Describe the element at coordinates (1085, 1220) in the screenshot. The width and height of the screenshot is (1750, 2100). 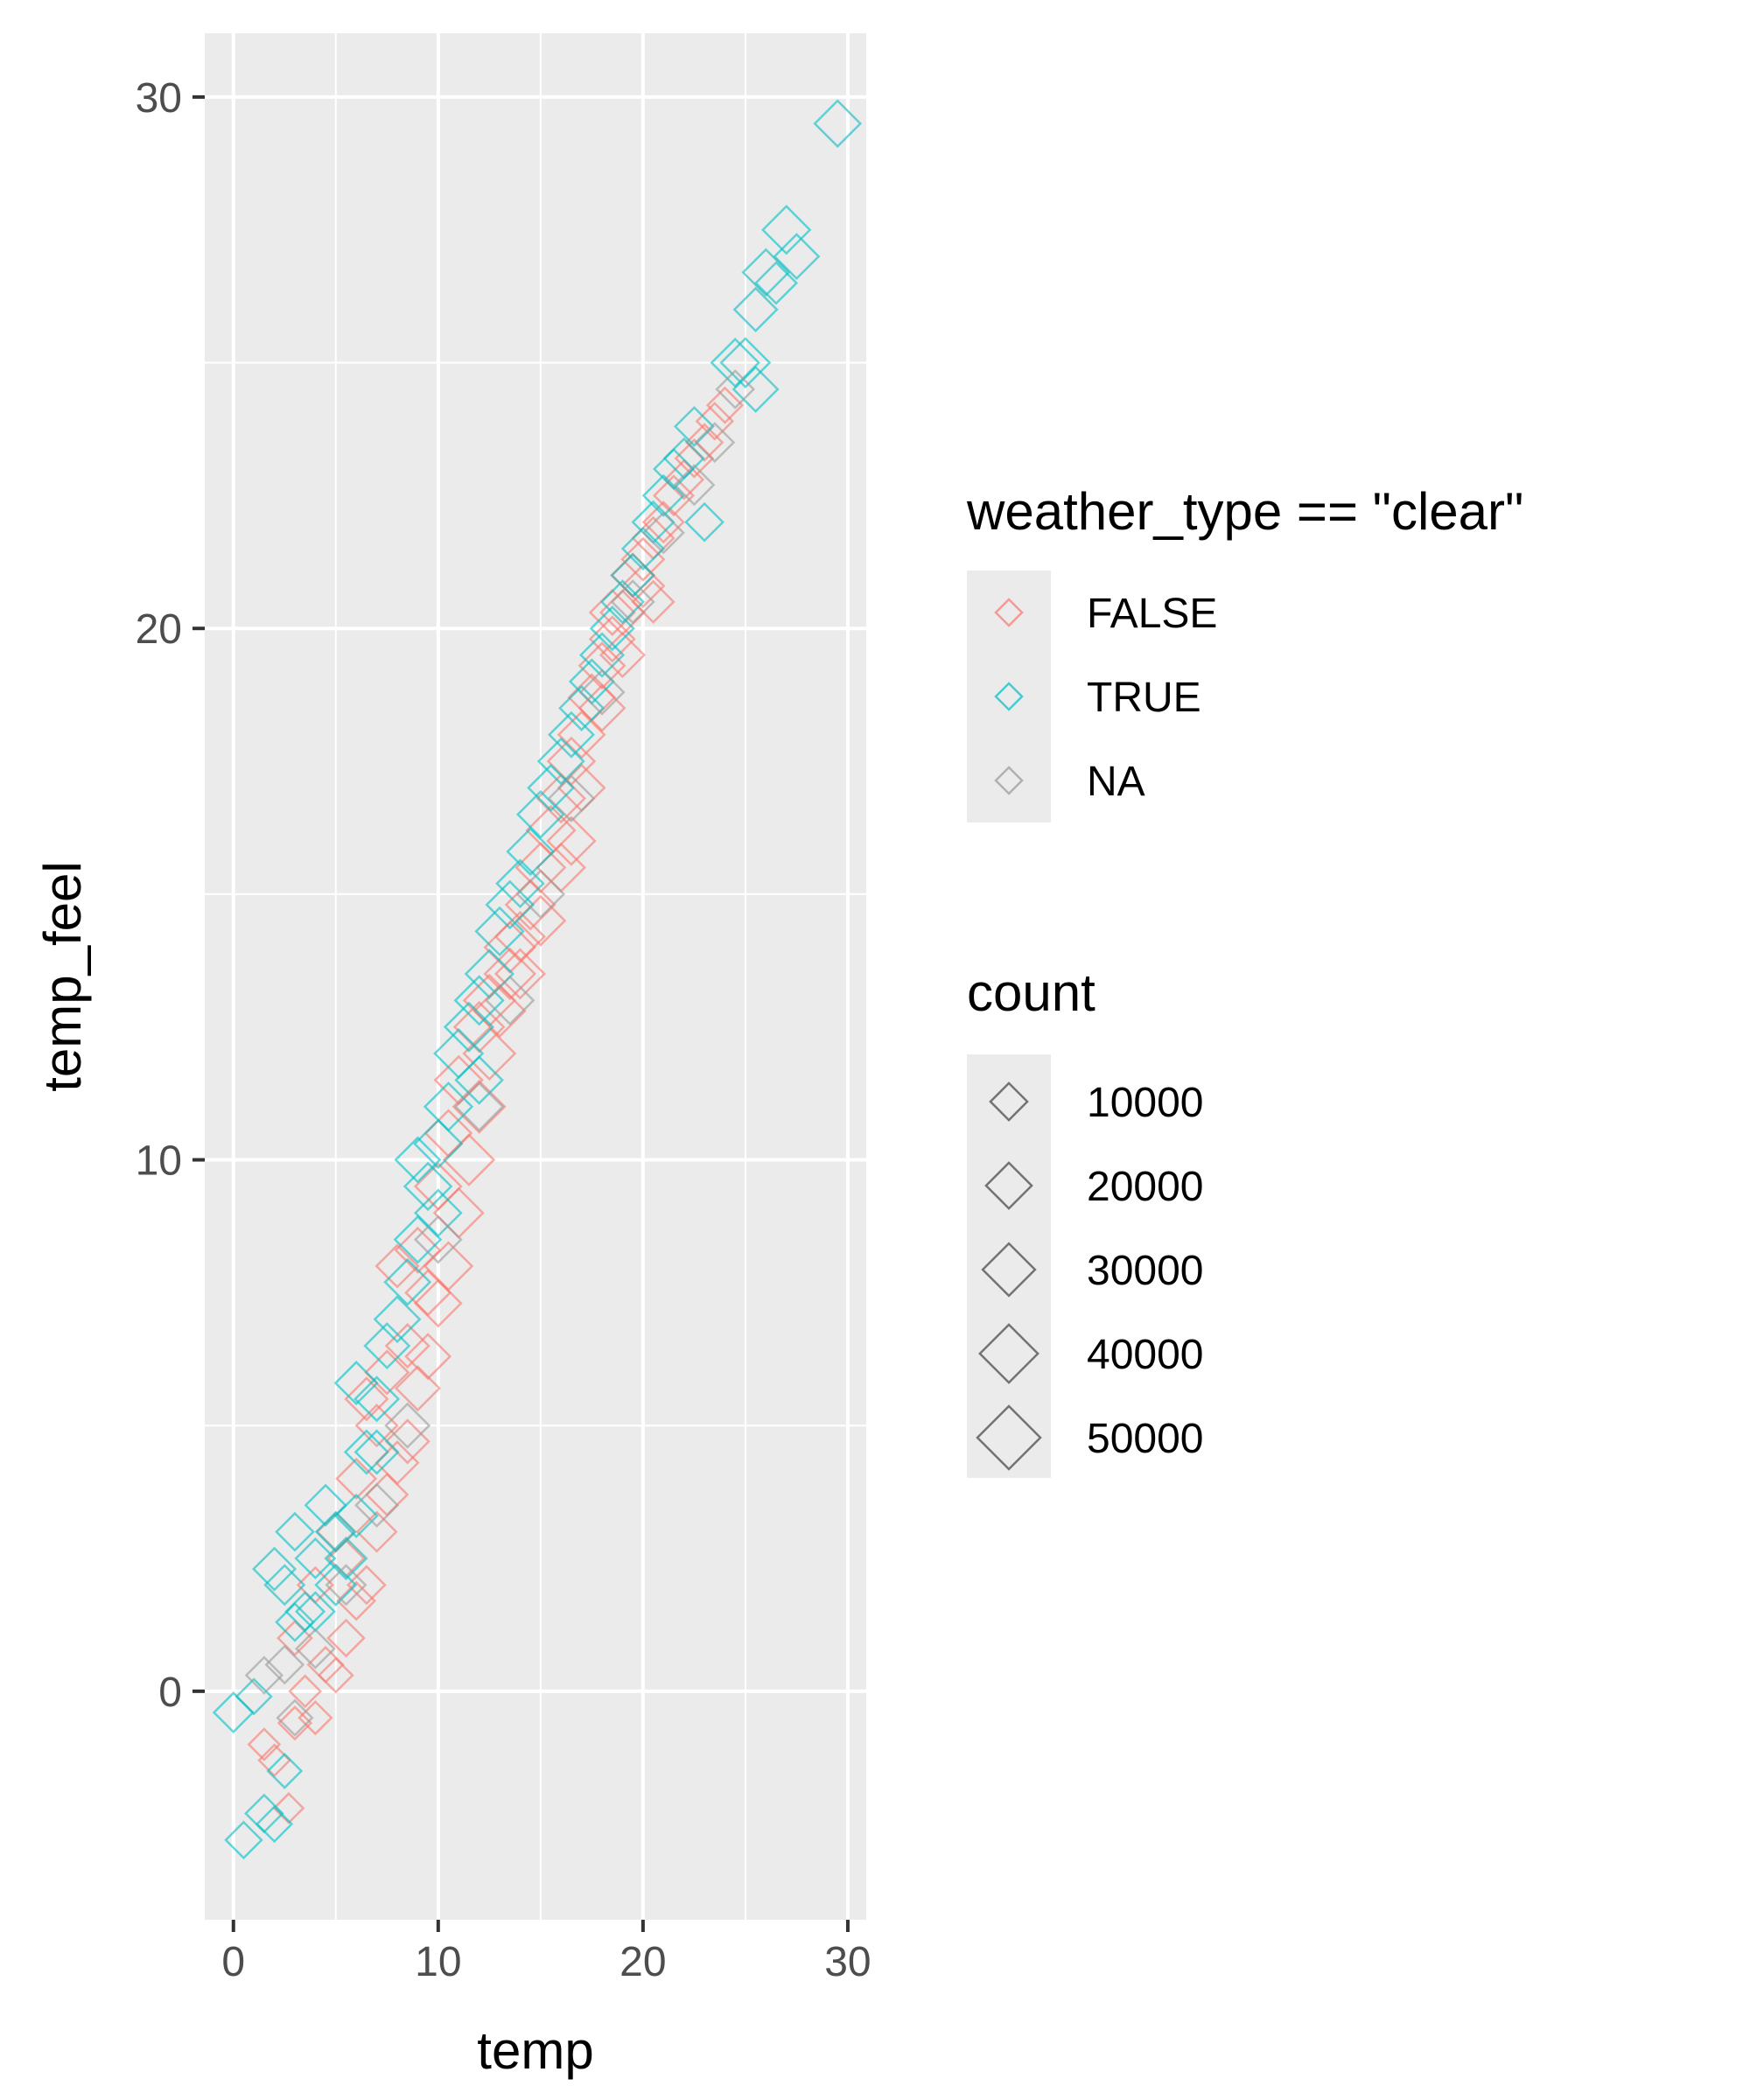
I see `size-legend: count 10000 20000 30000 40000 50000` at that location.